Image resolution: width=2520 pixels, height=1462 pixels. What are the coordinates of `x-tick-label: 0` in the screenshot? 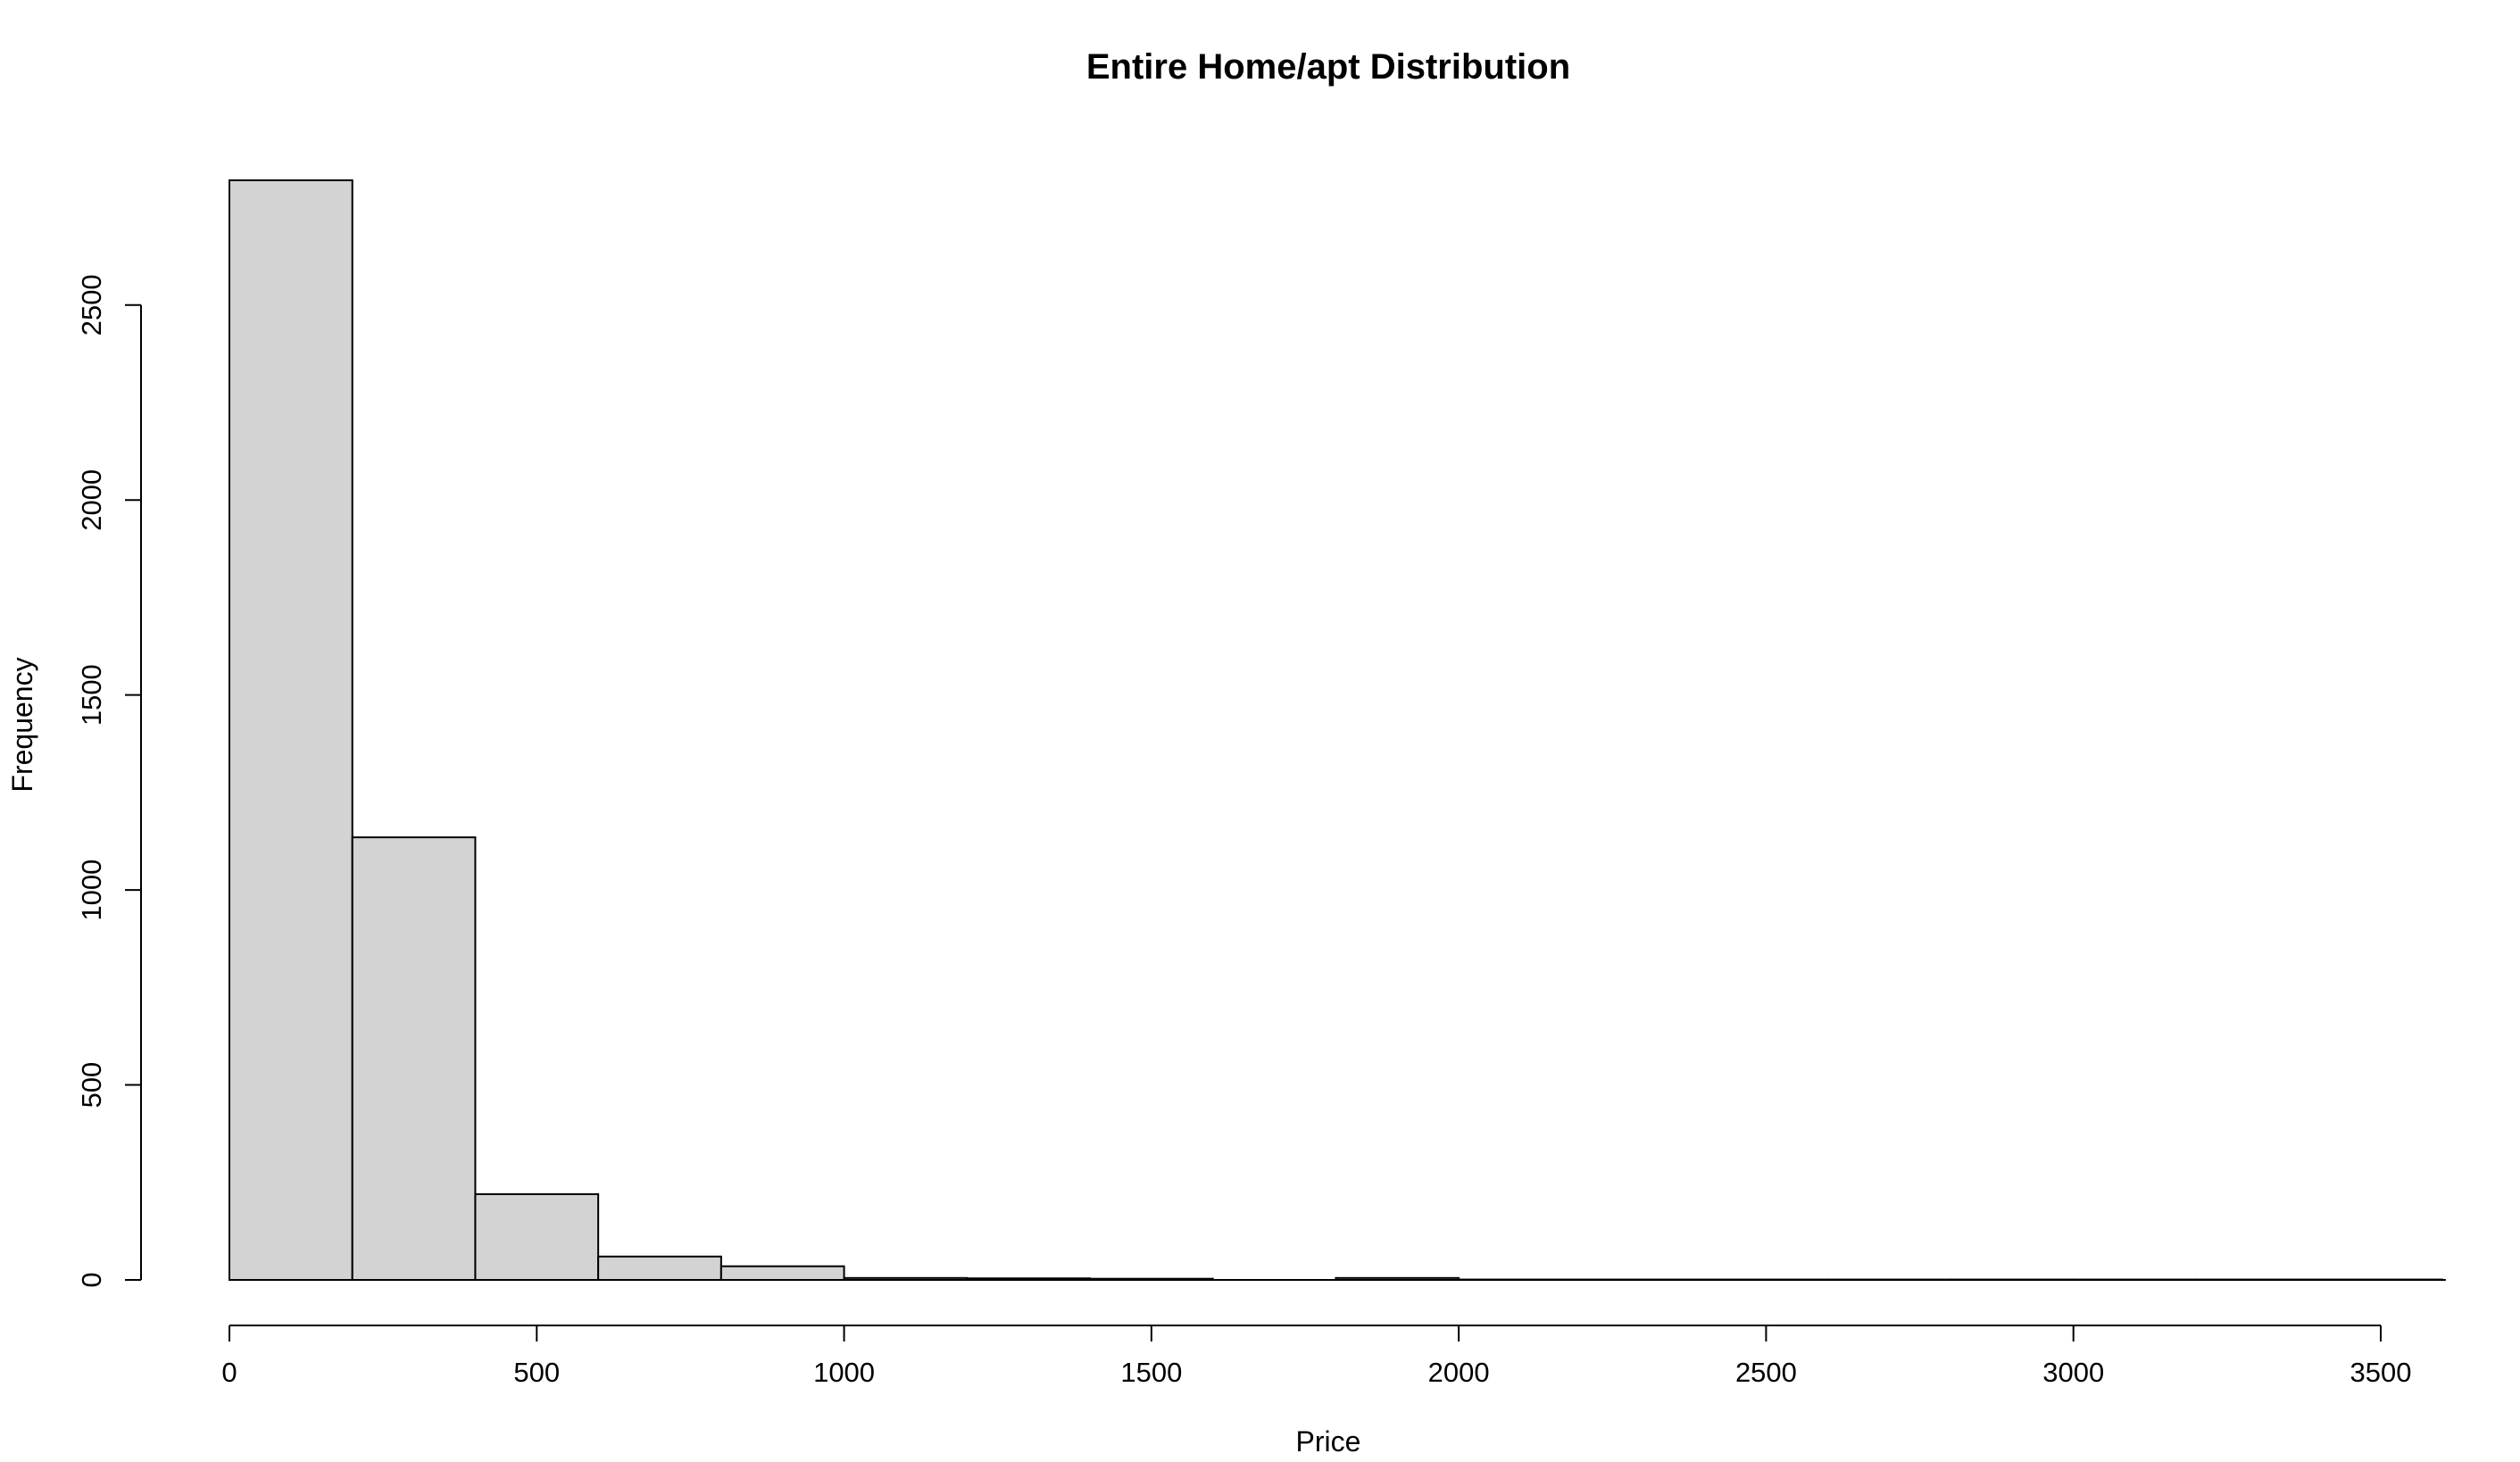 It's located at (229, 1373).